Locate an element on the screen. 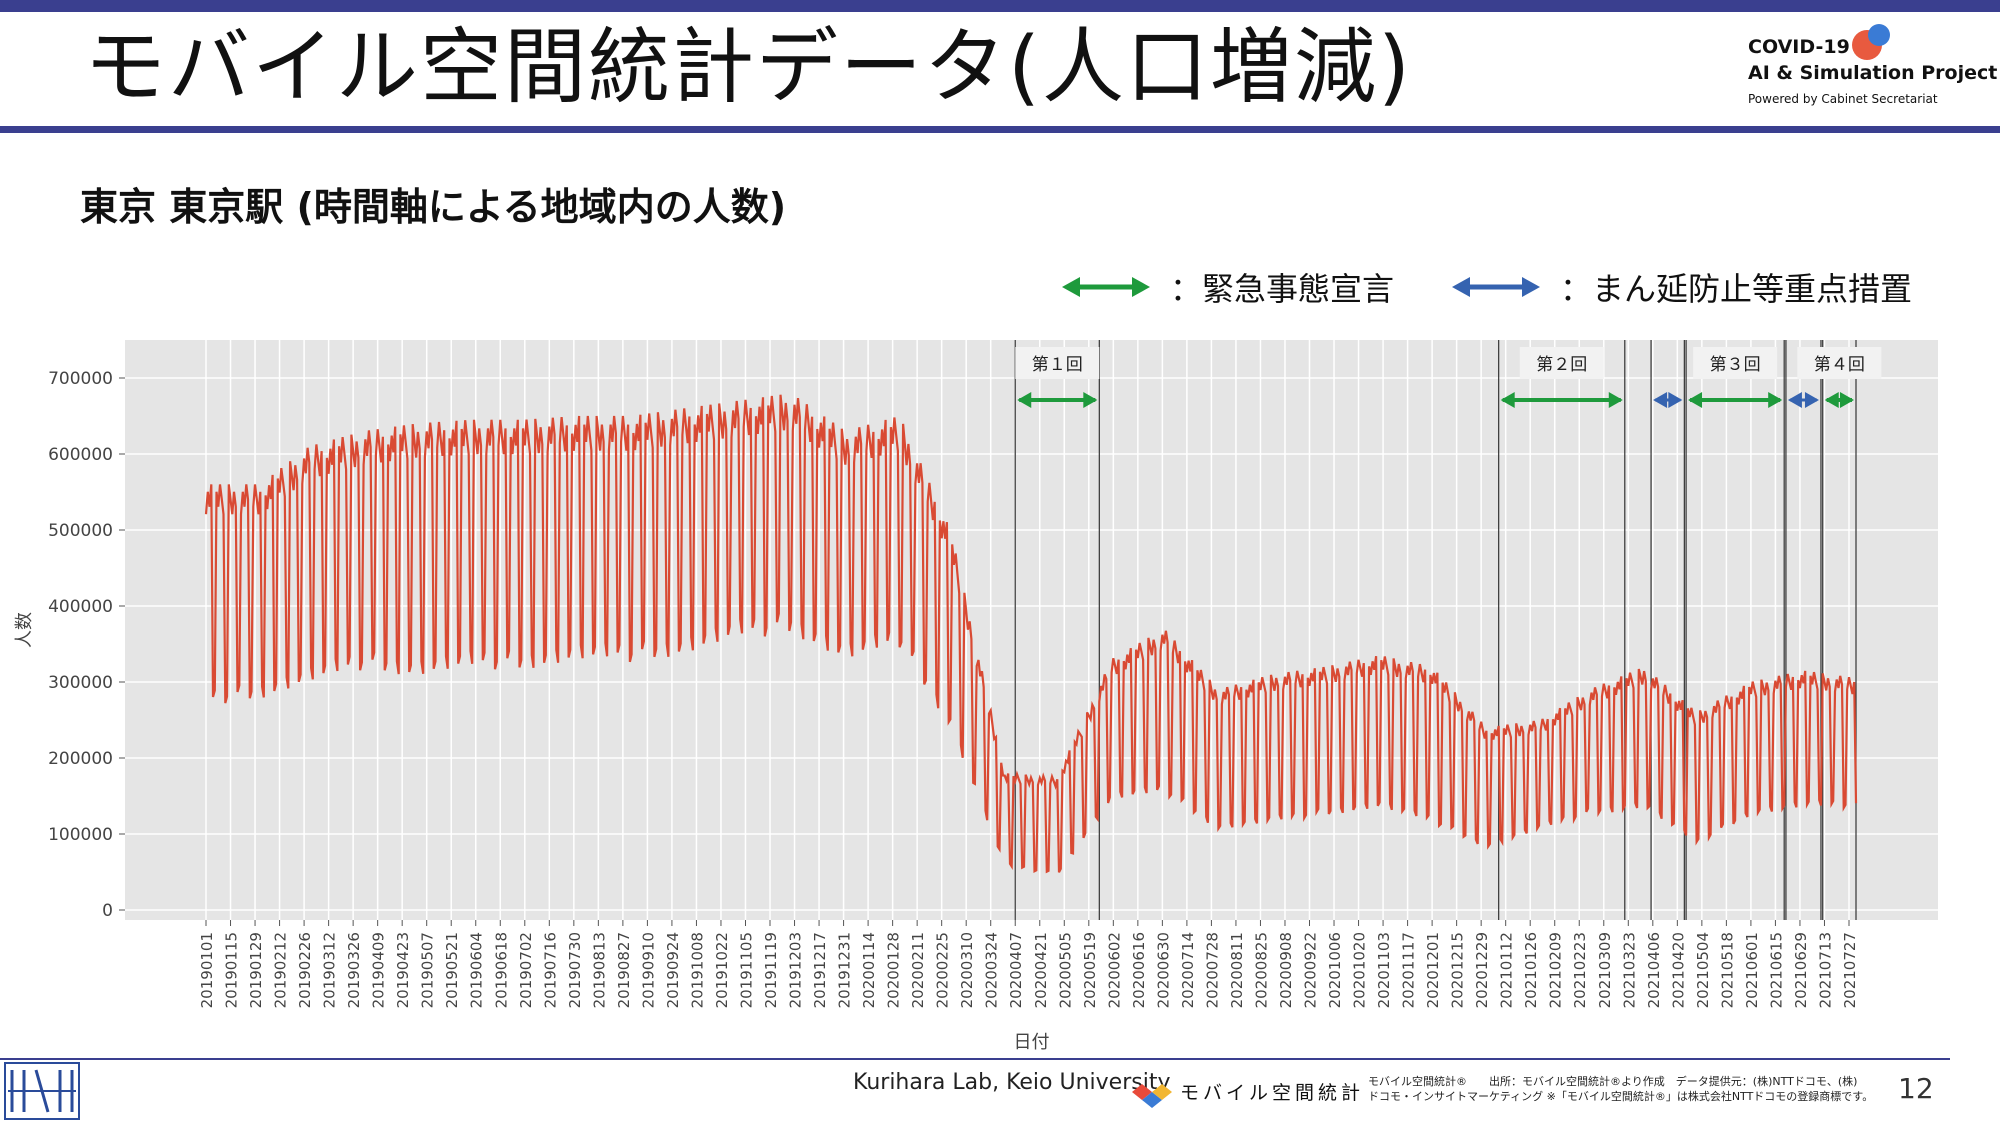 The width and height of the screenshot is (2000, 1125). footer-rule is located at coordinates (975, 1059).